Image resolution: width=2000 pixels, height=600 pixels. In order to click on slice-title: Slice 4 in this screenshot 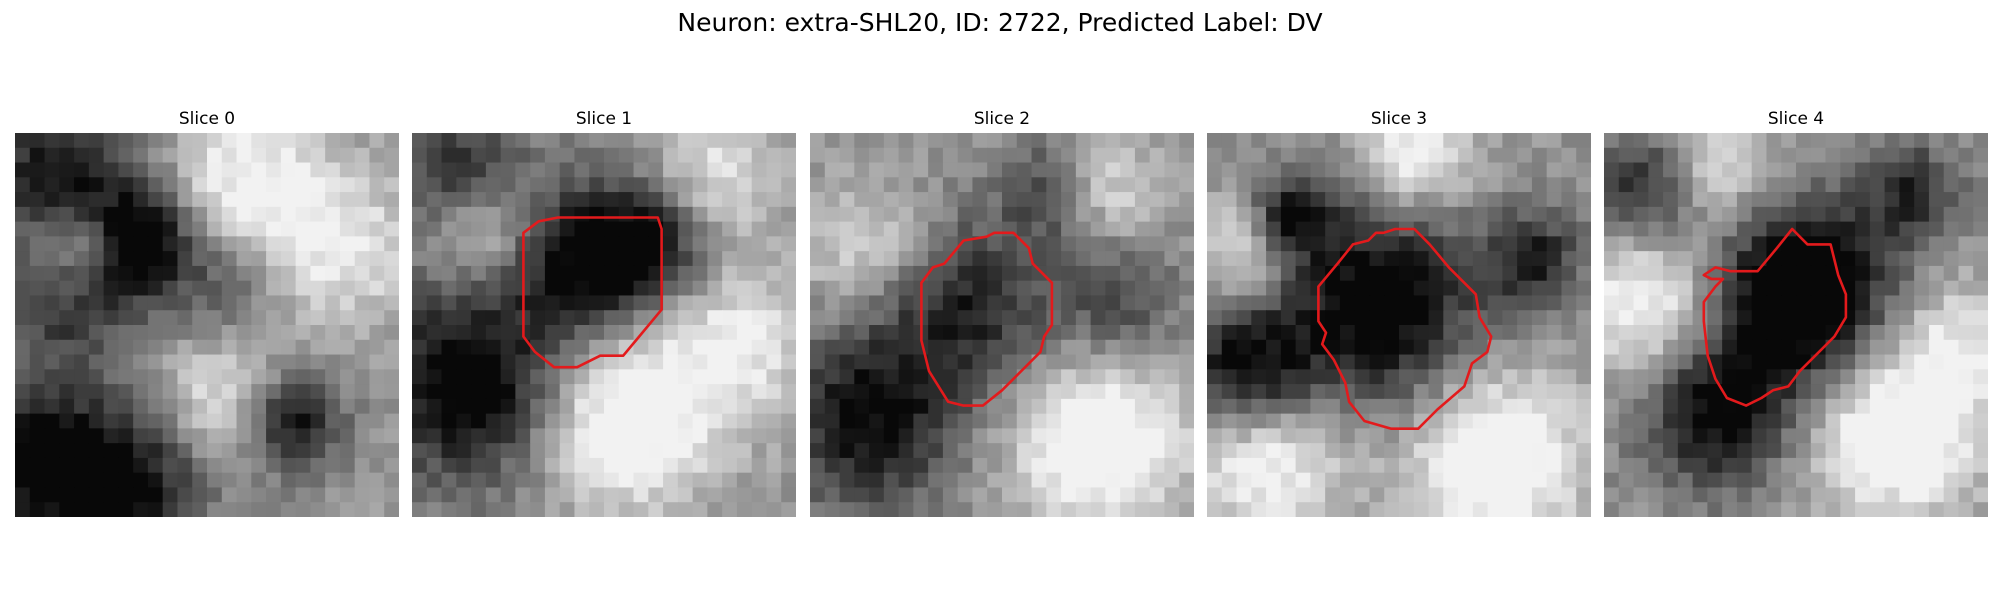, I will do `click(1796, 119)`.